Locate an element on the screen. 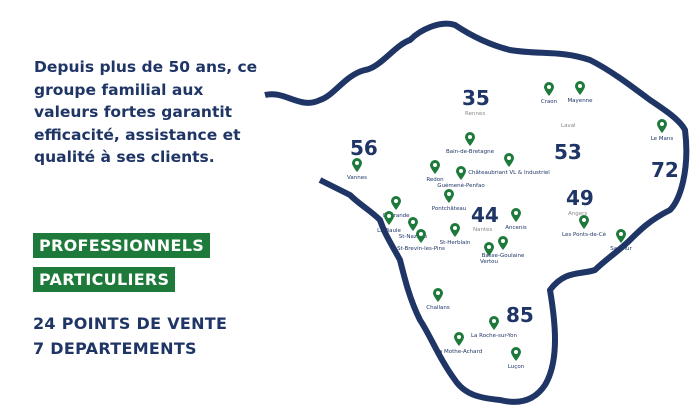 Image resolution: width=700 pixels, height=420 pixels. location-label: Redon is located at coordinates (435, 180).